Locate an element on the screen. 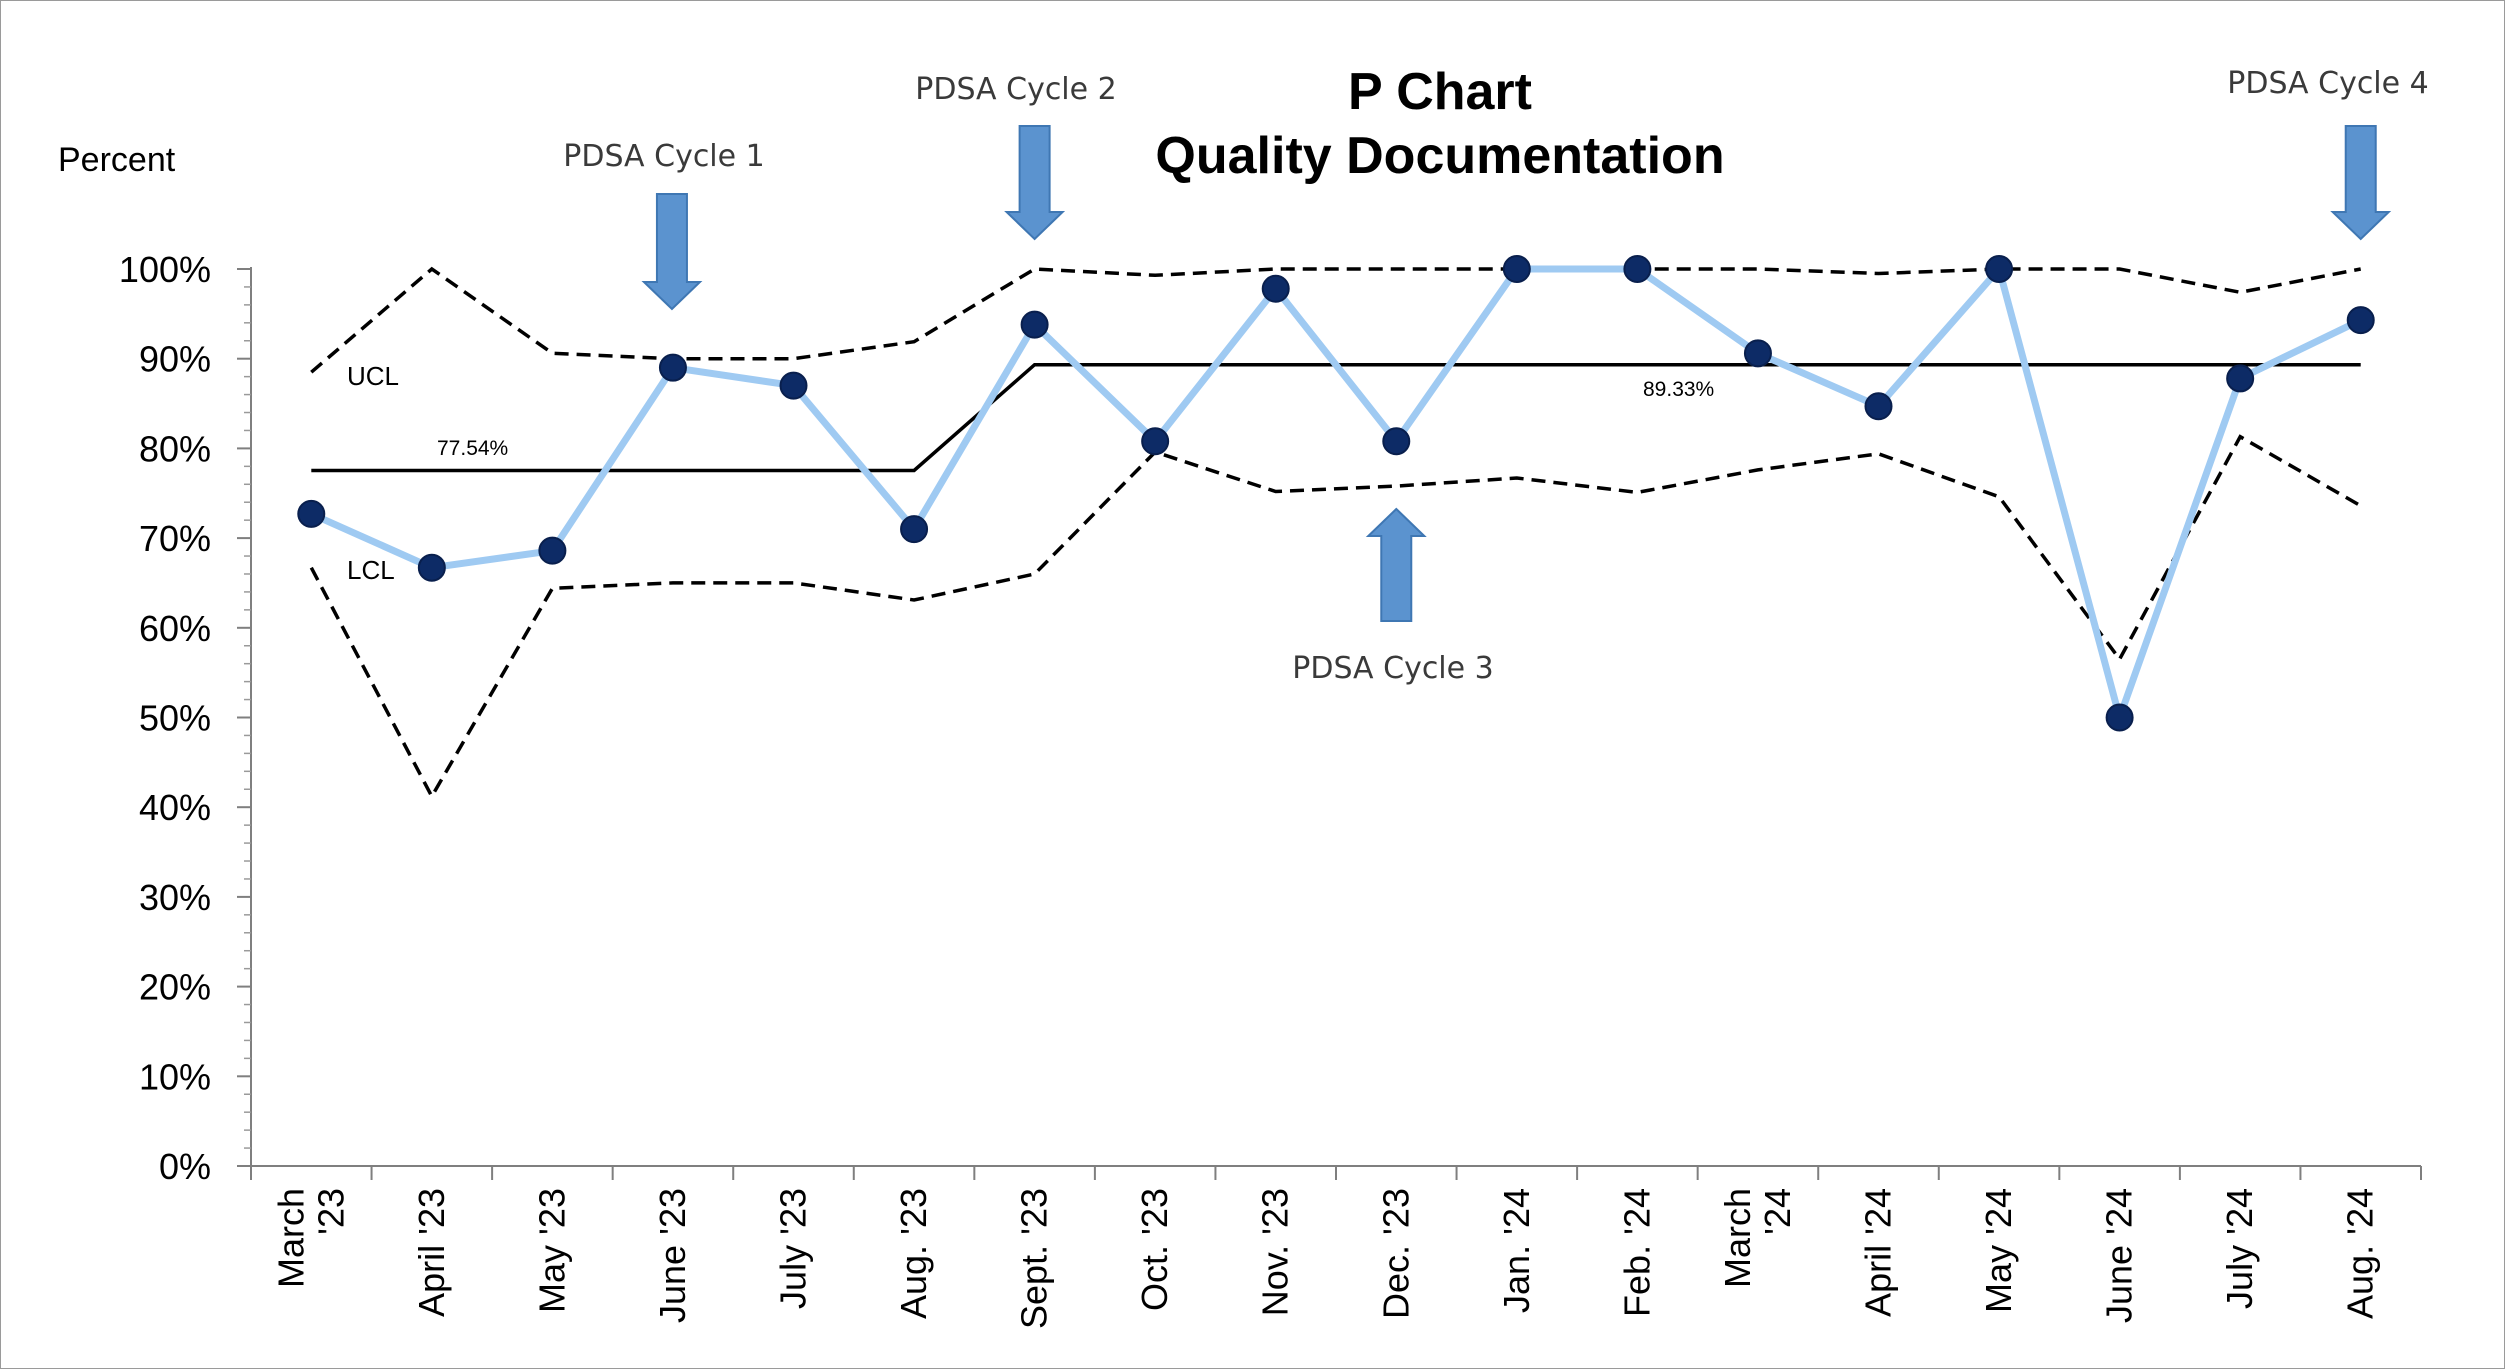 Image resolution: width=2505 pixels, height=1369 pixels. y-tick-label: 80% is located at coordinates (175, 448).